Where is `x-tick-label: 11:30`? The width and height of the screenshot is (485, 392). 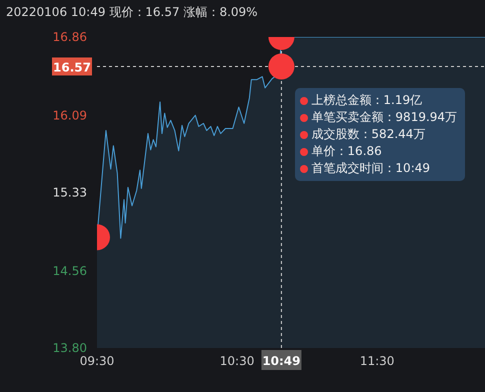 x-tick-label: 11:30 is located at coordinates (377, 361).